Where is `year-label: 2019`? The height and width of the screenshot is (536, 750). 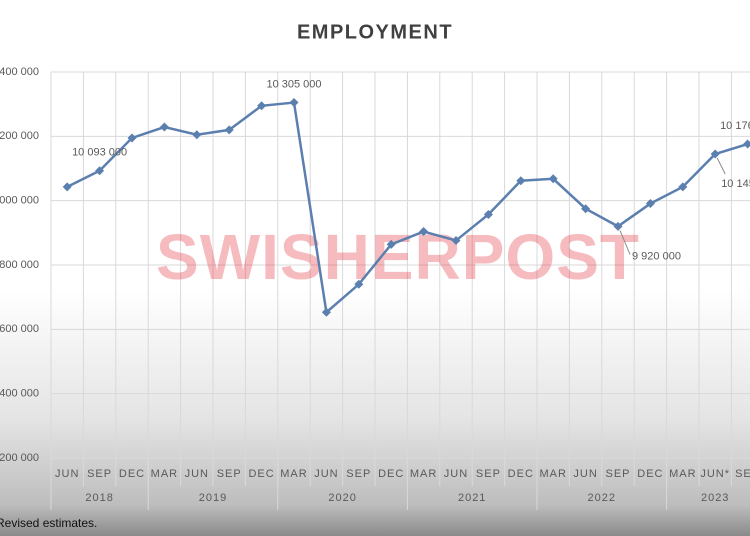
year-label: 2019 is located at coordinates (213, 498).